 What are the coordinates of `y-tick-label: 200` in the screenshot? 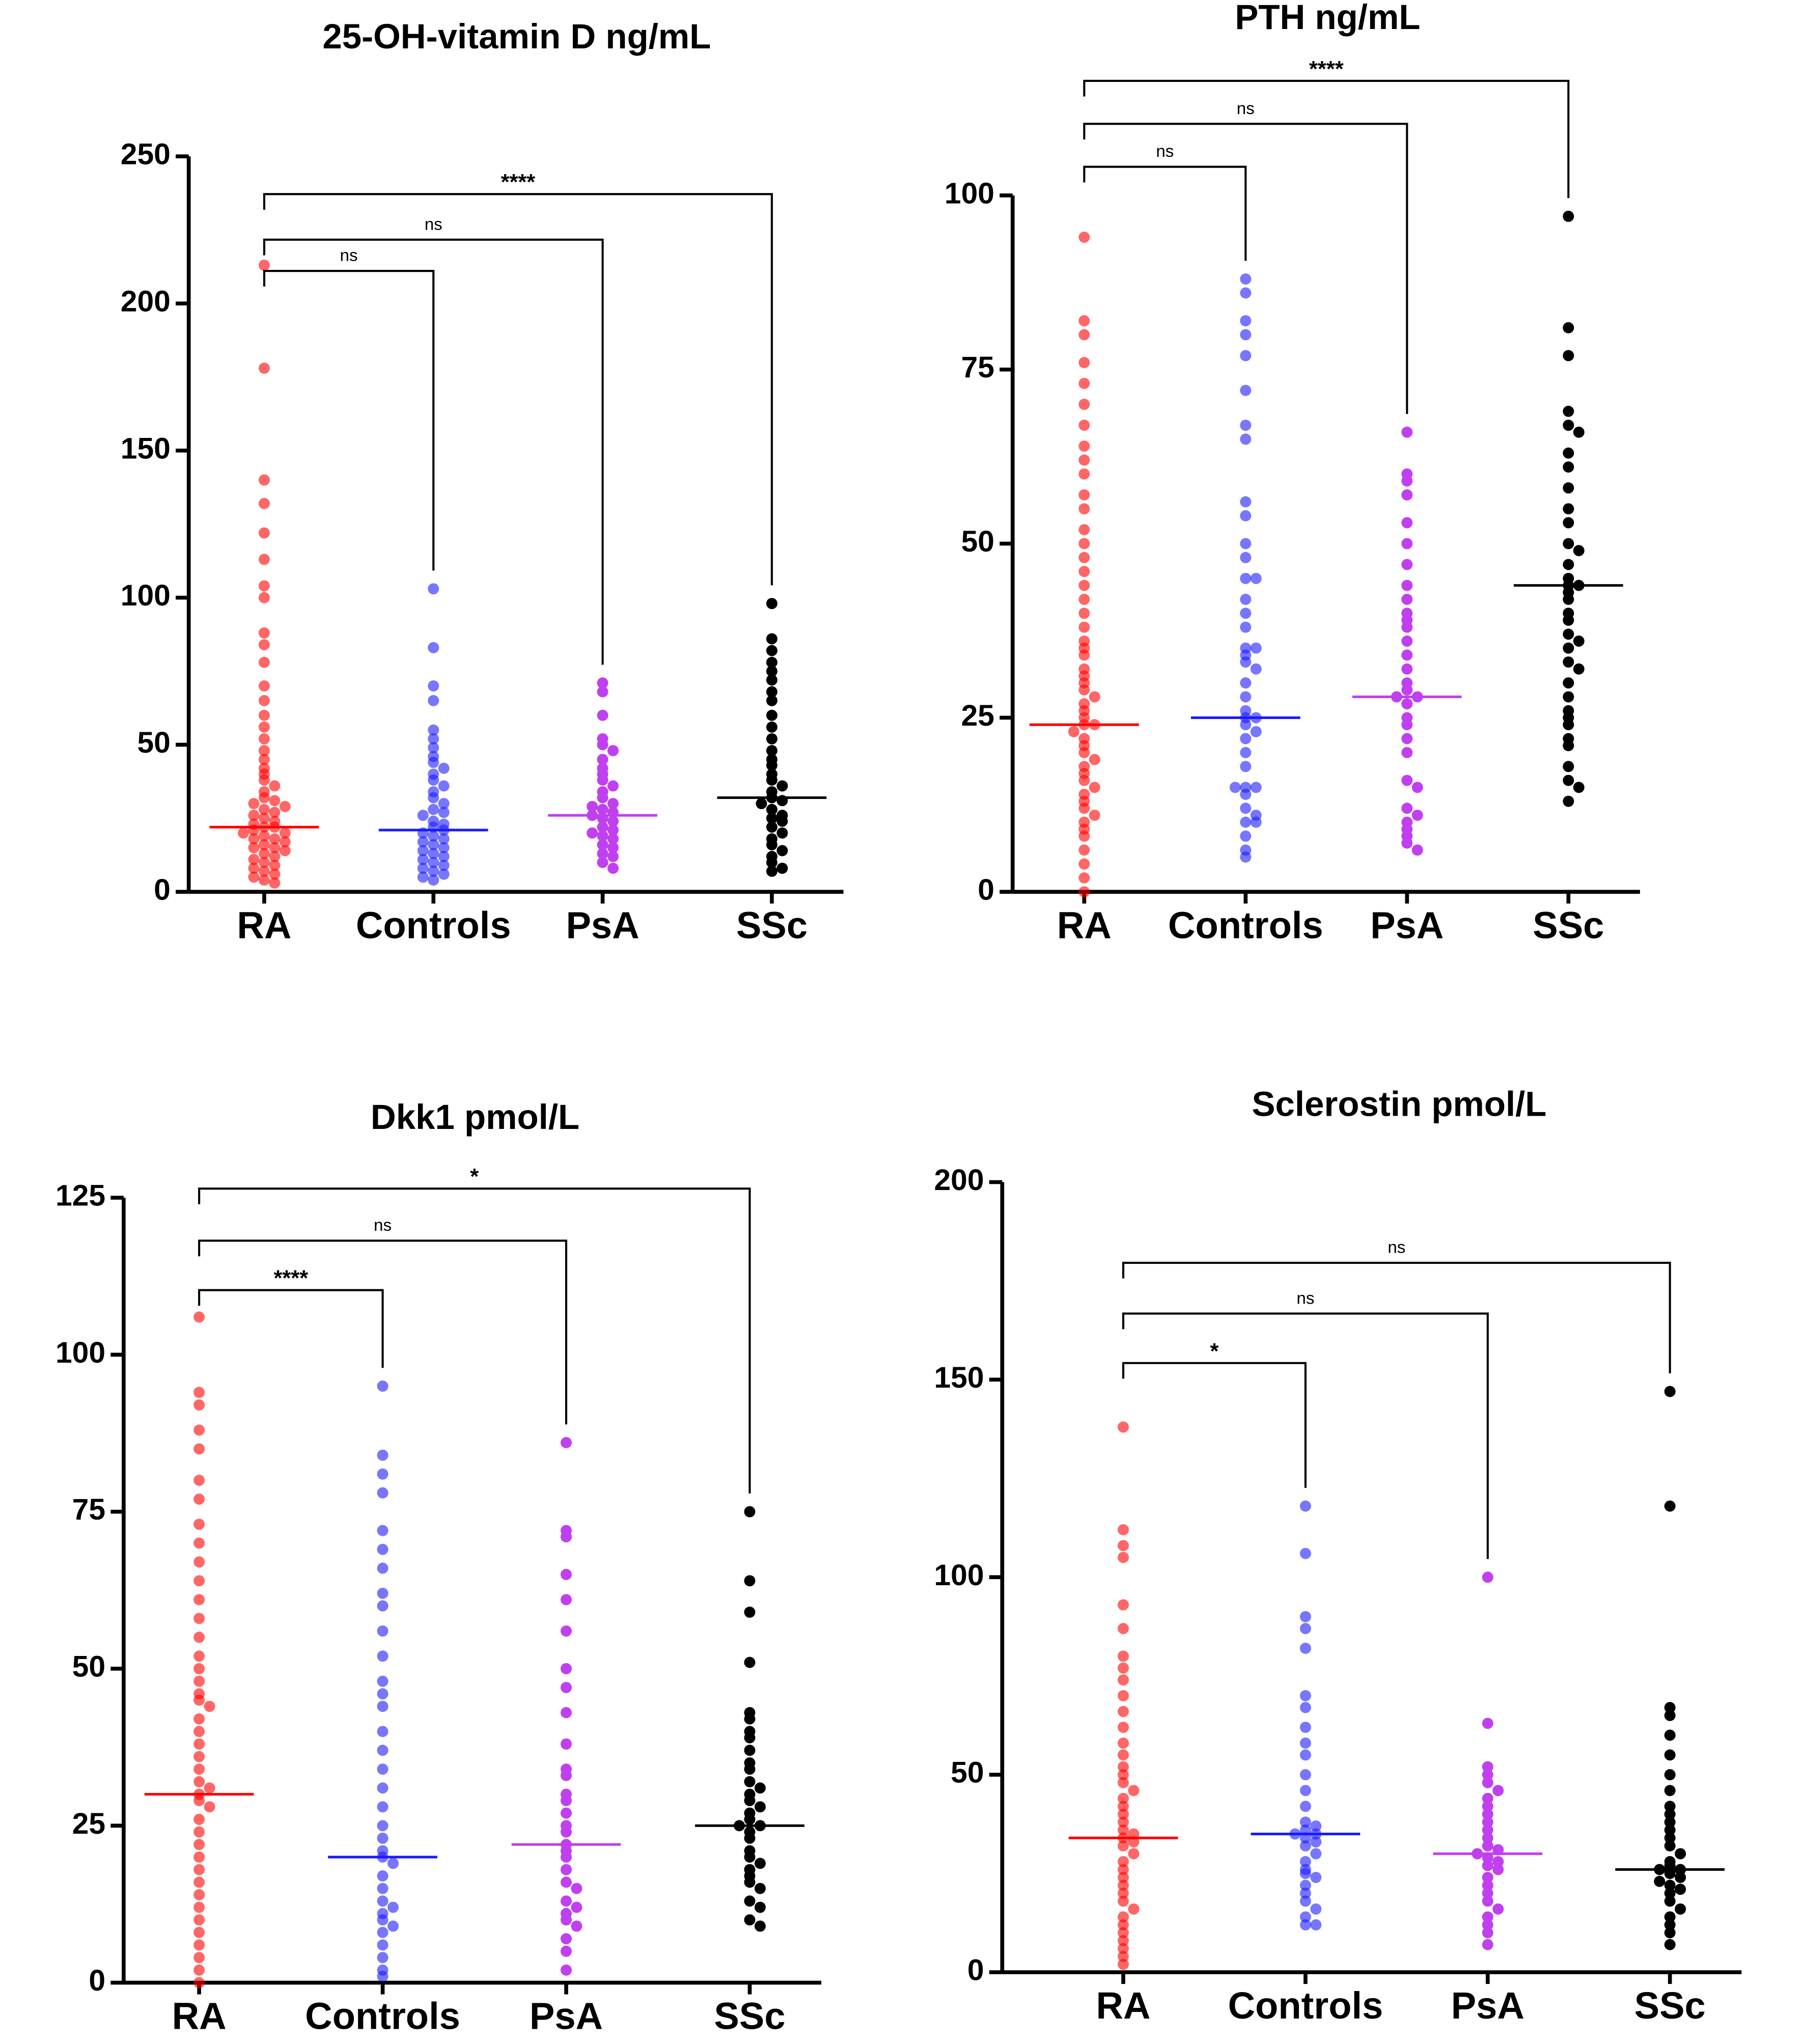 It's located at (959, 1180).